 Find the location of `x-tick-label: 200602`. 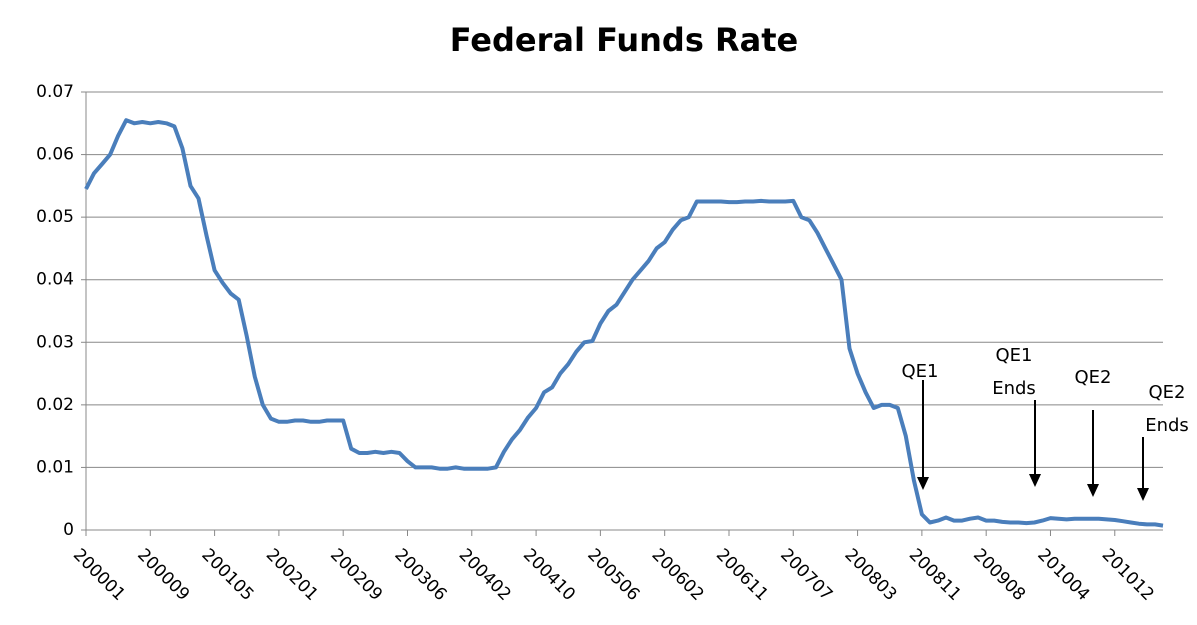

x-tick-label: 200602 is located at coordinates (678, 575).